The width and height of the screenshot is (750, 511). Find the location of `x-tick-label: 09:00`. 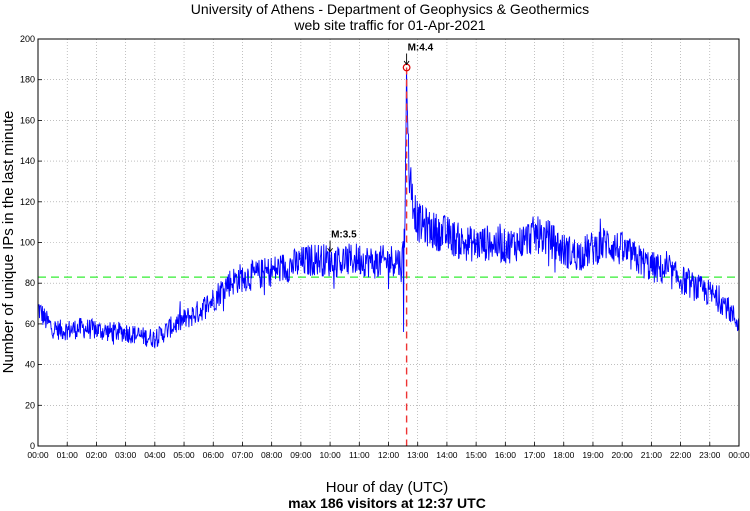

x-tick-label: 09:00 is located at coordinates (301, 455).